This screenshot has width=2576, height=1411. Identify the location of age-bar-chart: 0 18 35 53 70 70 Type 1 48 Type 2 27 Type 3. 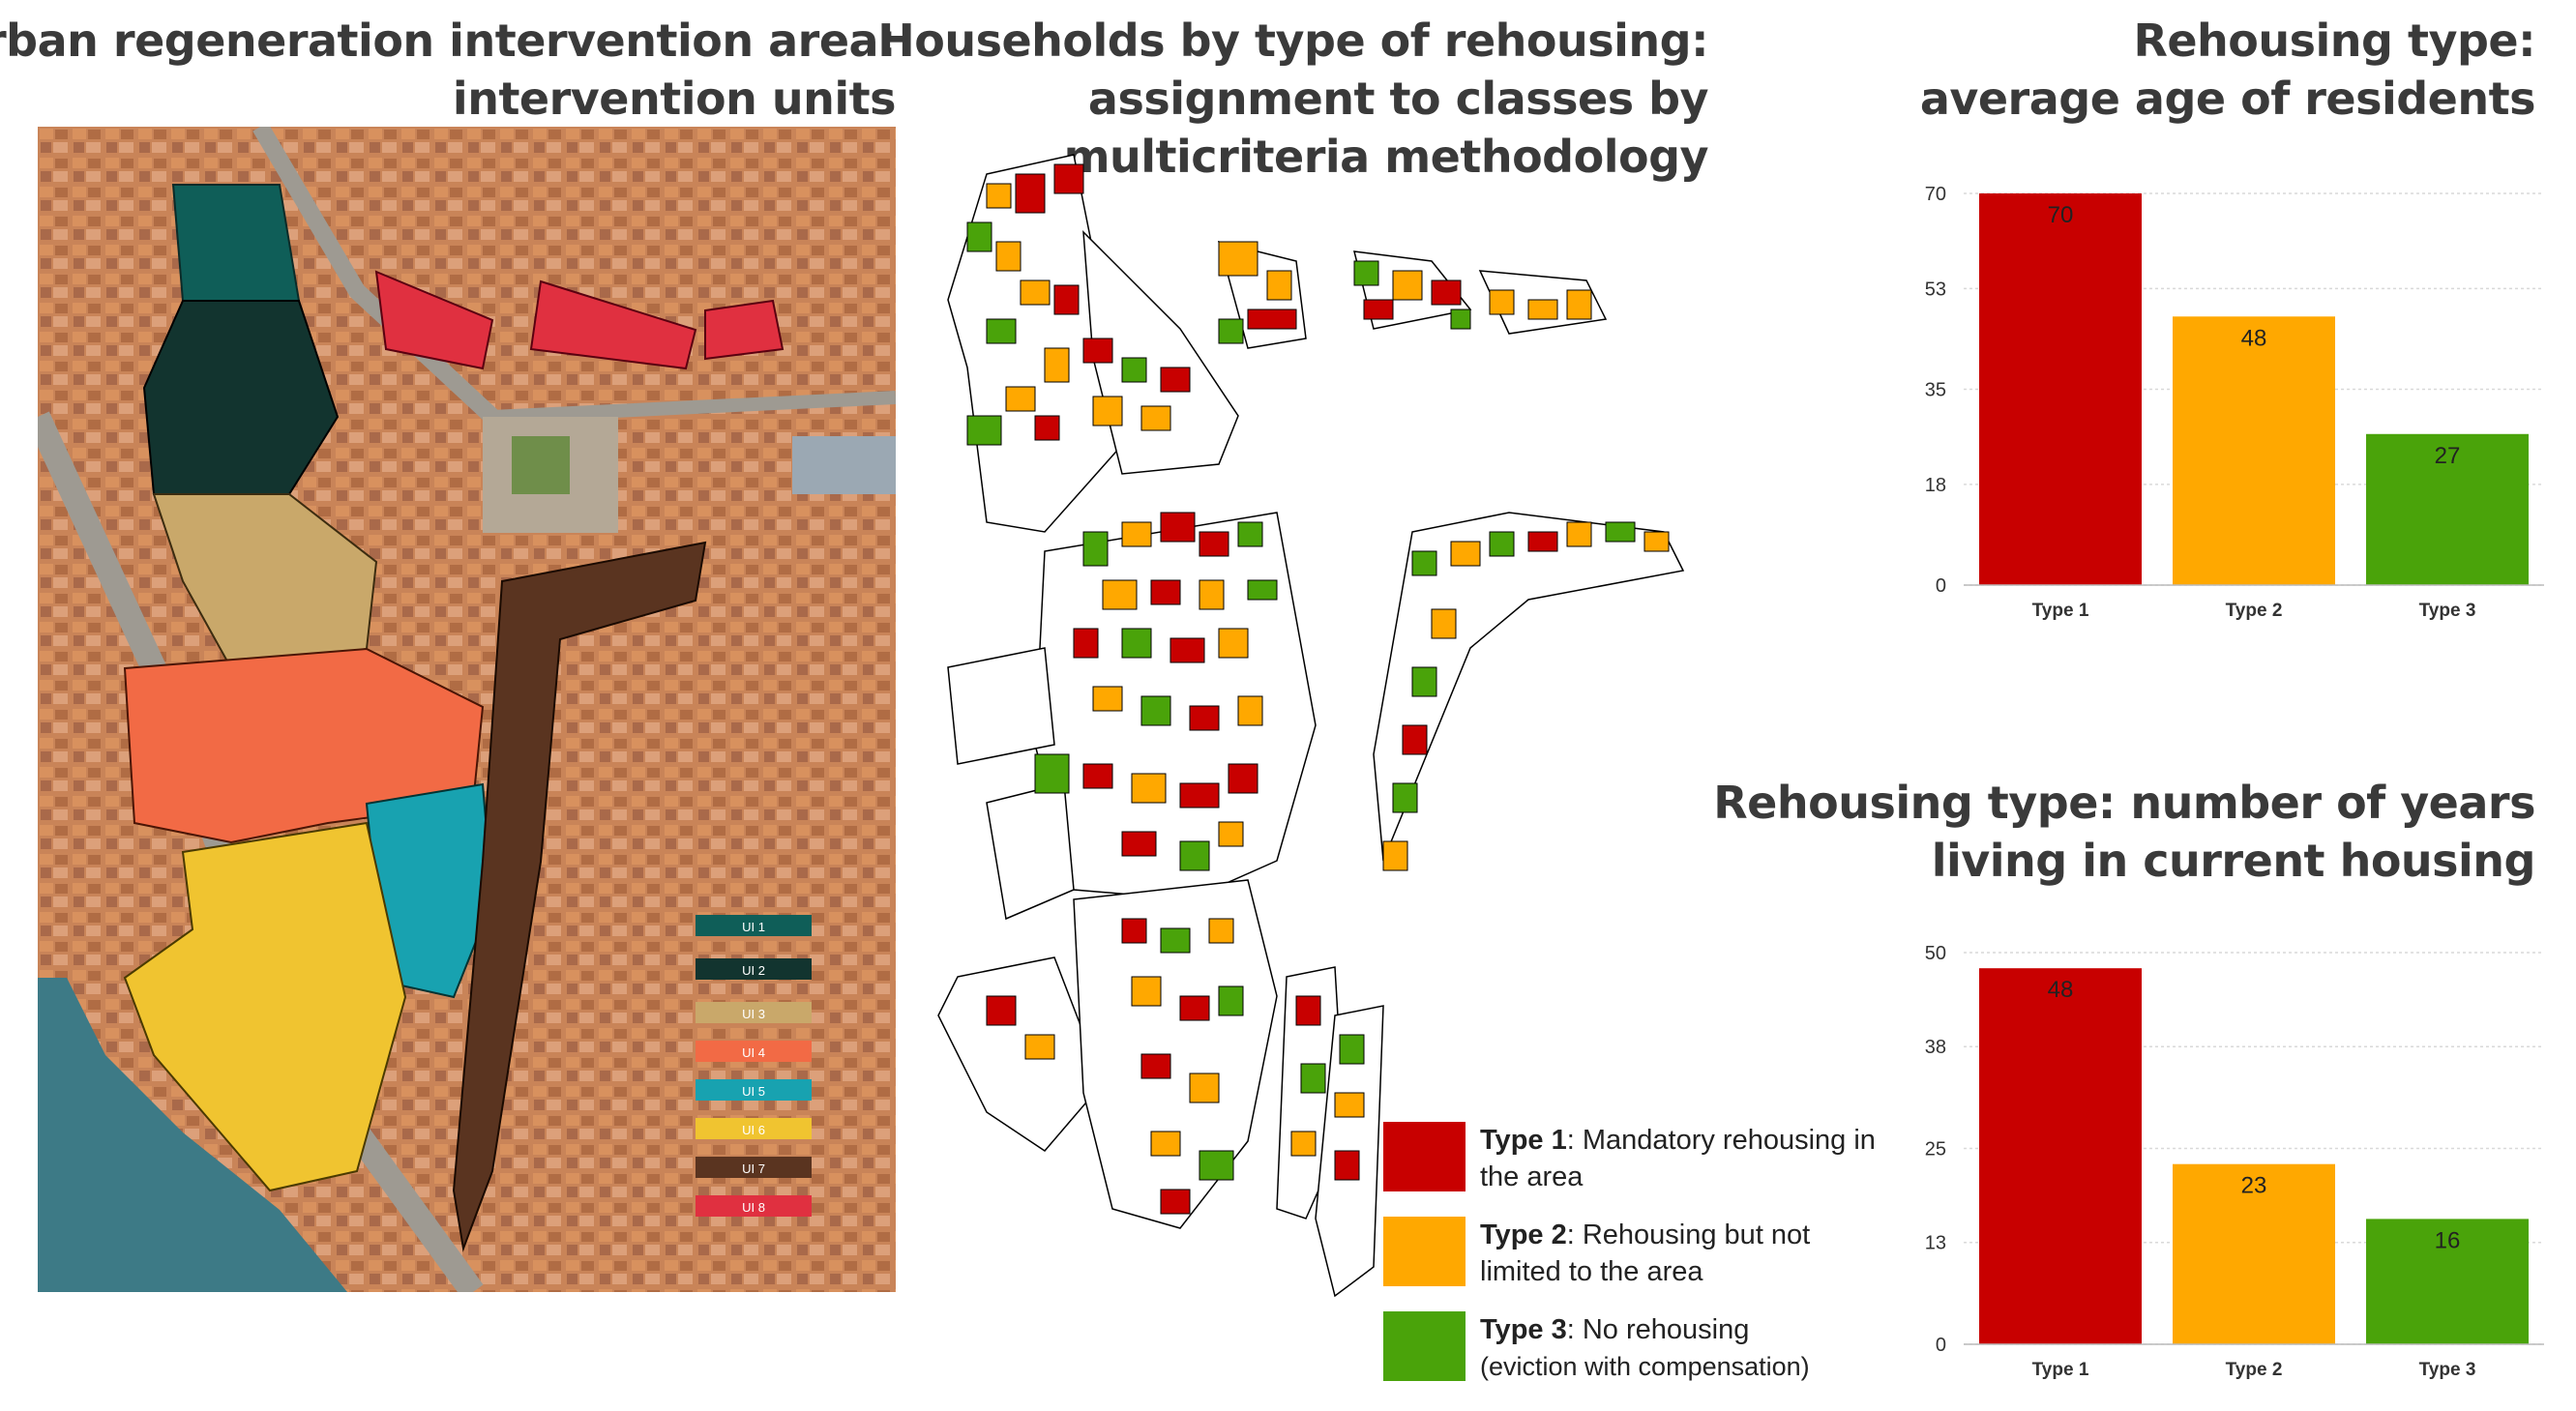
(2234, 402).